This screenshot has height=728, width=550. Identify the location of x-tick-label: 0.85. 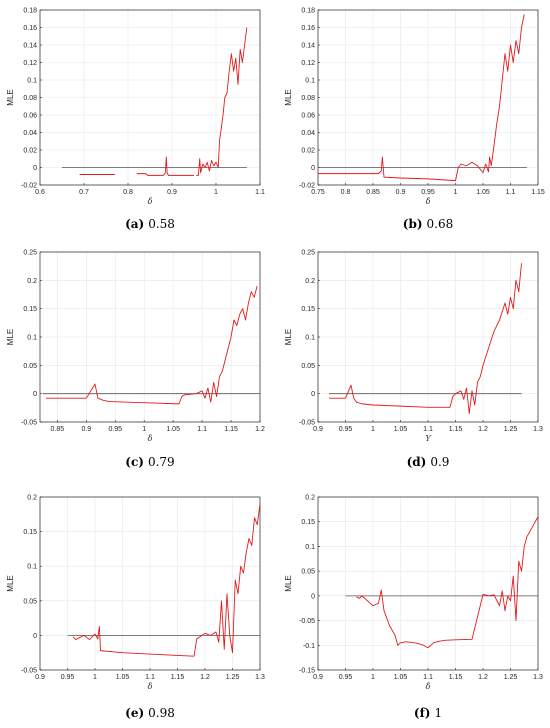
(58, 429).